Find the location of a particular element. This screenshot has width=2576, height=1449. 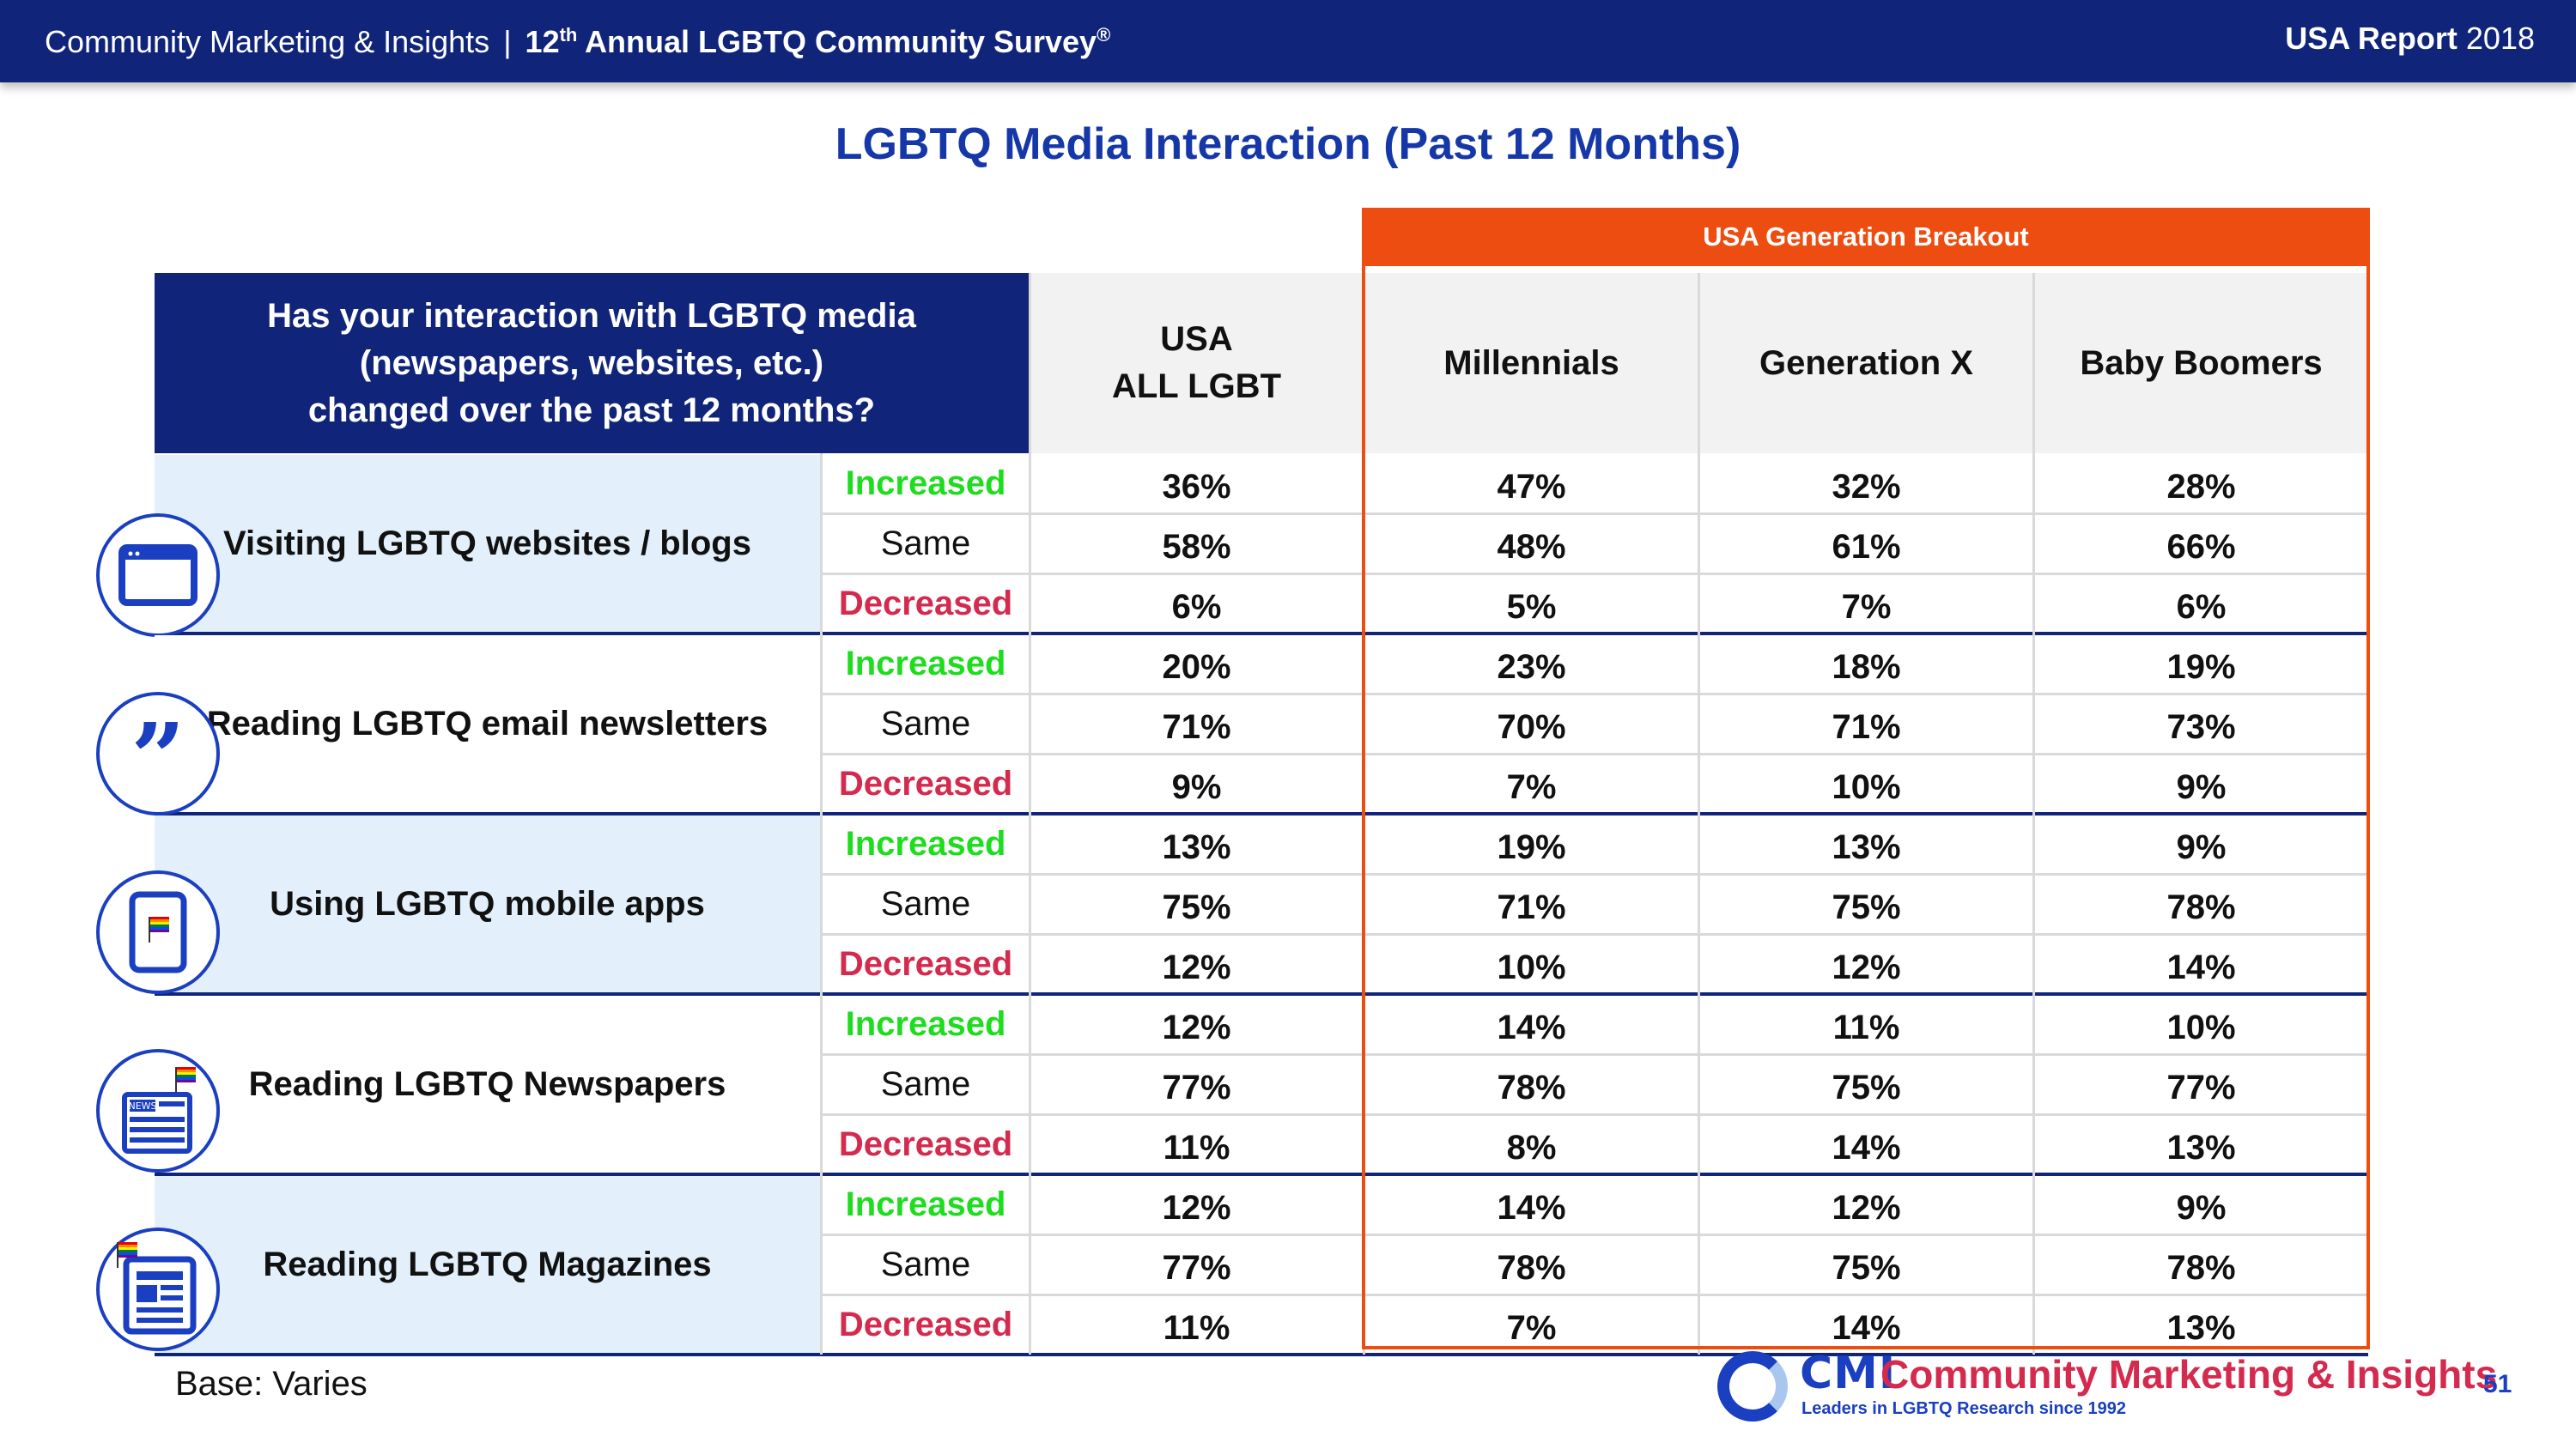

base-note: Base: Varies is located at coordinates (271, 1384).